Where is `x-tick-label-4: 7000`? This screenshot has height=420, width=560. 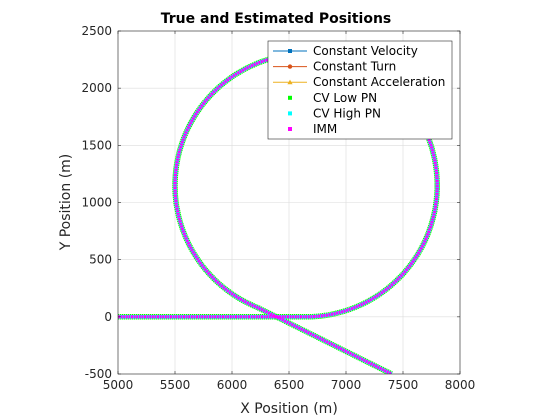
x-tick-label-4: 7000 is located at coordinates (346, 385).